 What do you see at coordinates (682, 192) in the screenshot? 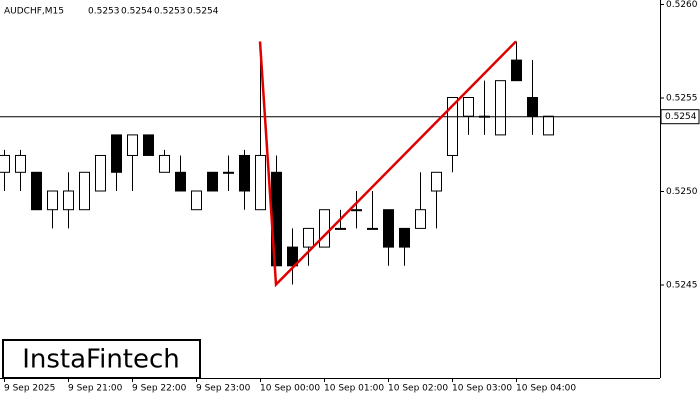
I see `y-tick-label: 0.5250` at bounding box center [682, 192].